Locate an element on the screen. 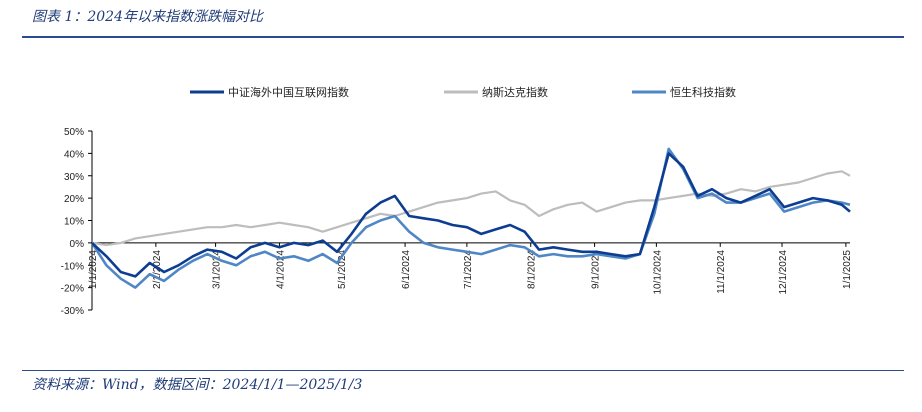 This screenshot has height=412, width=922. y-tick-label: 40% is located at coordinates (74, 154).